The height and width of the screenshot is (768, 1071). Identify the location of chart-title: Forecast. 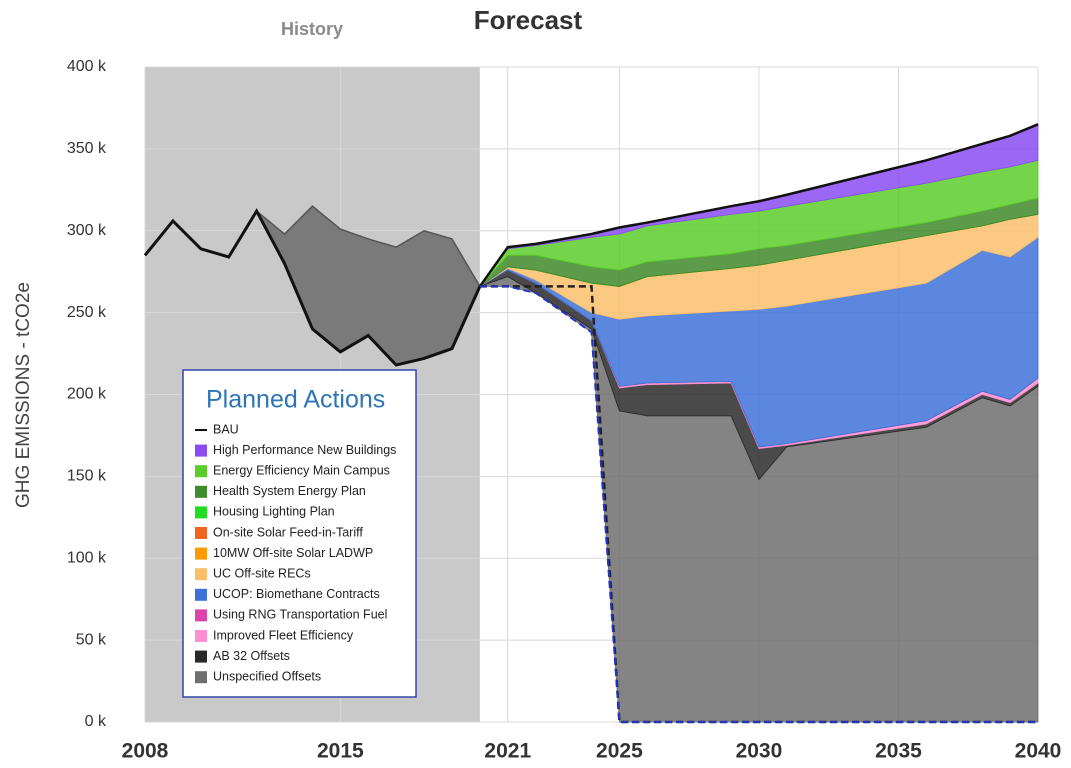
(528, 20).